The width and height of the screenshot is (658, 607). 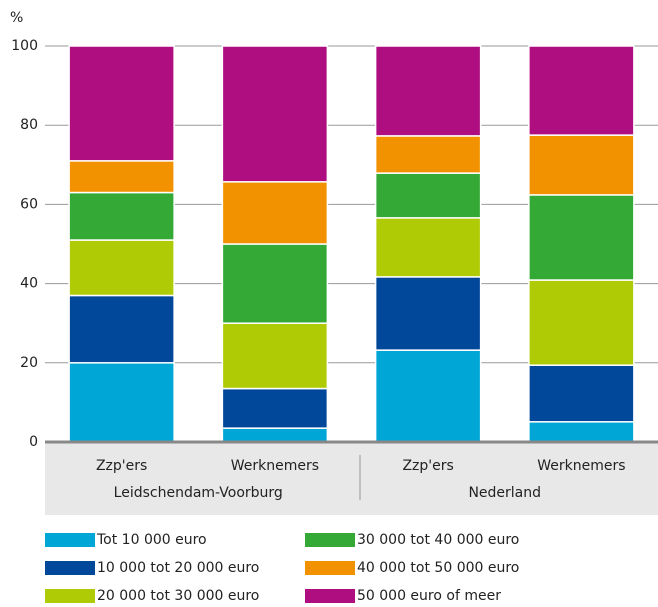 I want to click on legend-label: 30 000 tot 40 000 euro, so click(x=438, y=540).